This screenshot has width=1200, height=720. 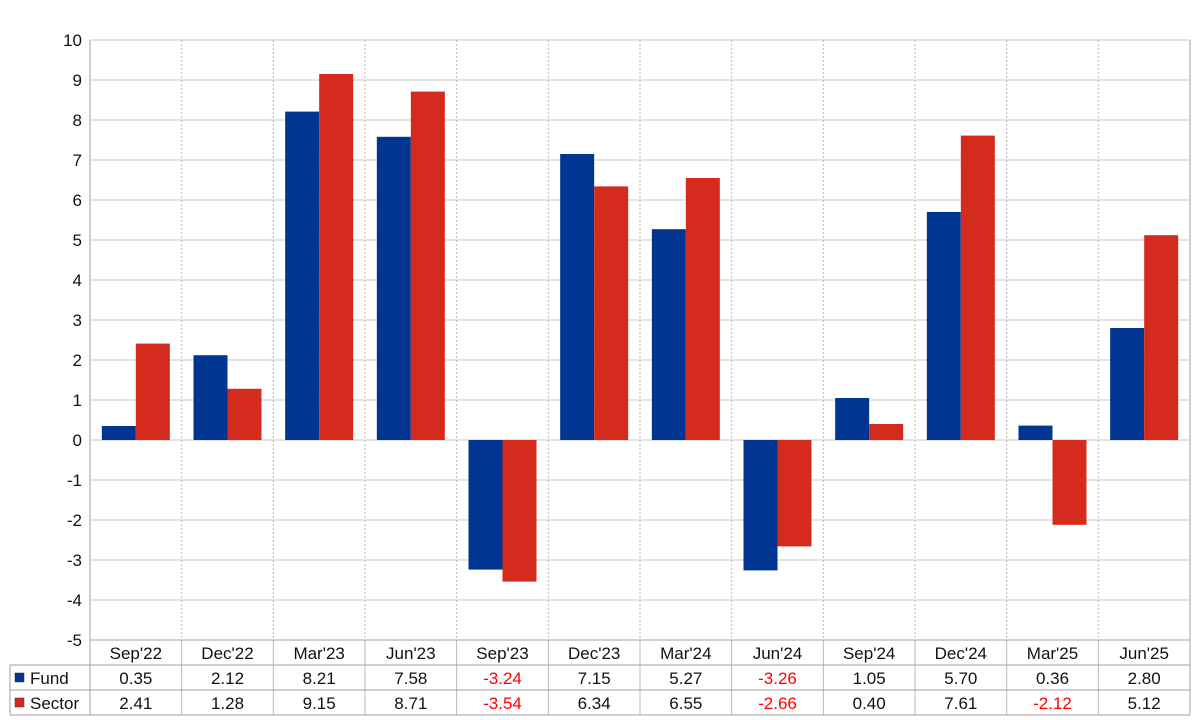 What do you see at coordinates (1144, 678) in the screenshot?
I see `table-value-fund: 2.80` at bounding box center [1144, 678].